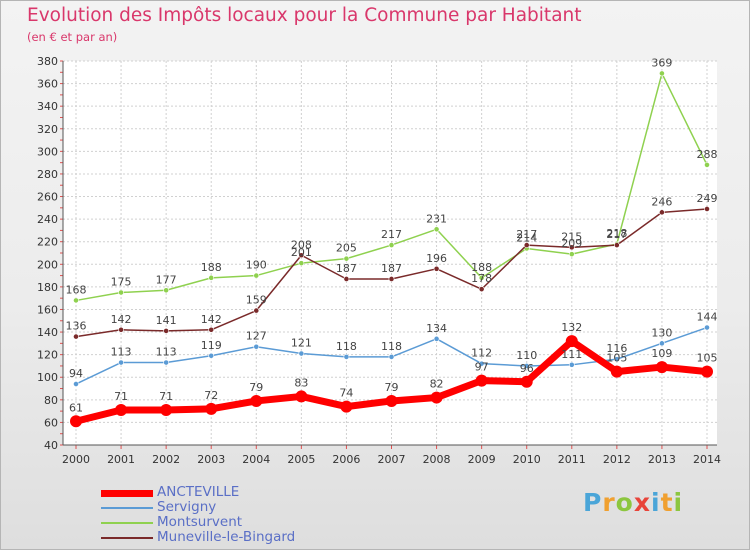 The height and width of the screenshot is (550, 750). Describe the element at coordinates (301, 343) in the screenshot. I see `data-label: 121` at that location.